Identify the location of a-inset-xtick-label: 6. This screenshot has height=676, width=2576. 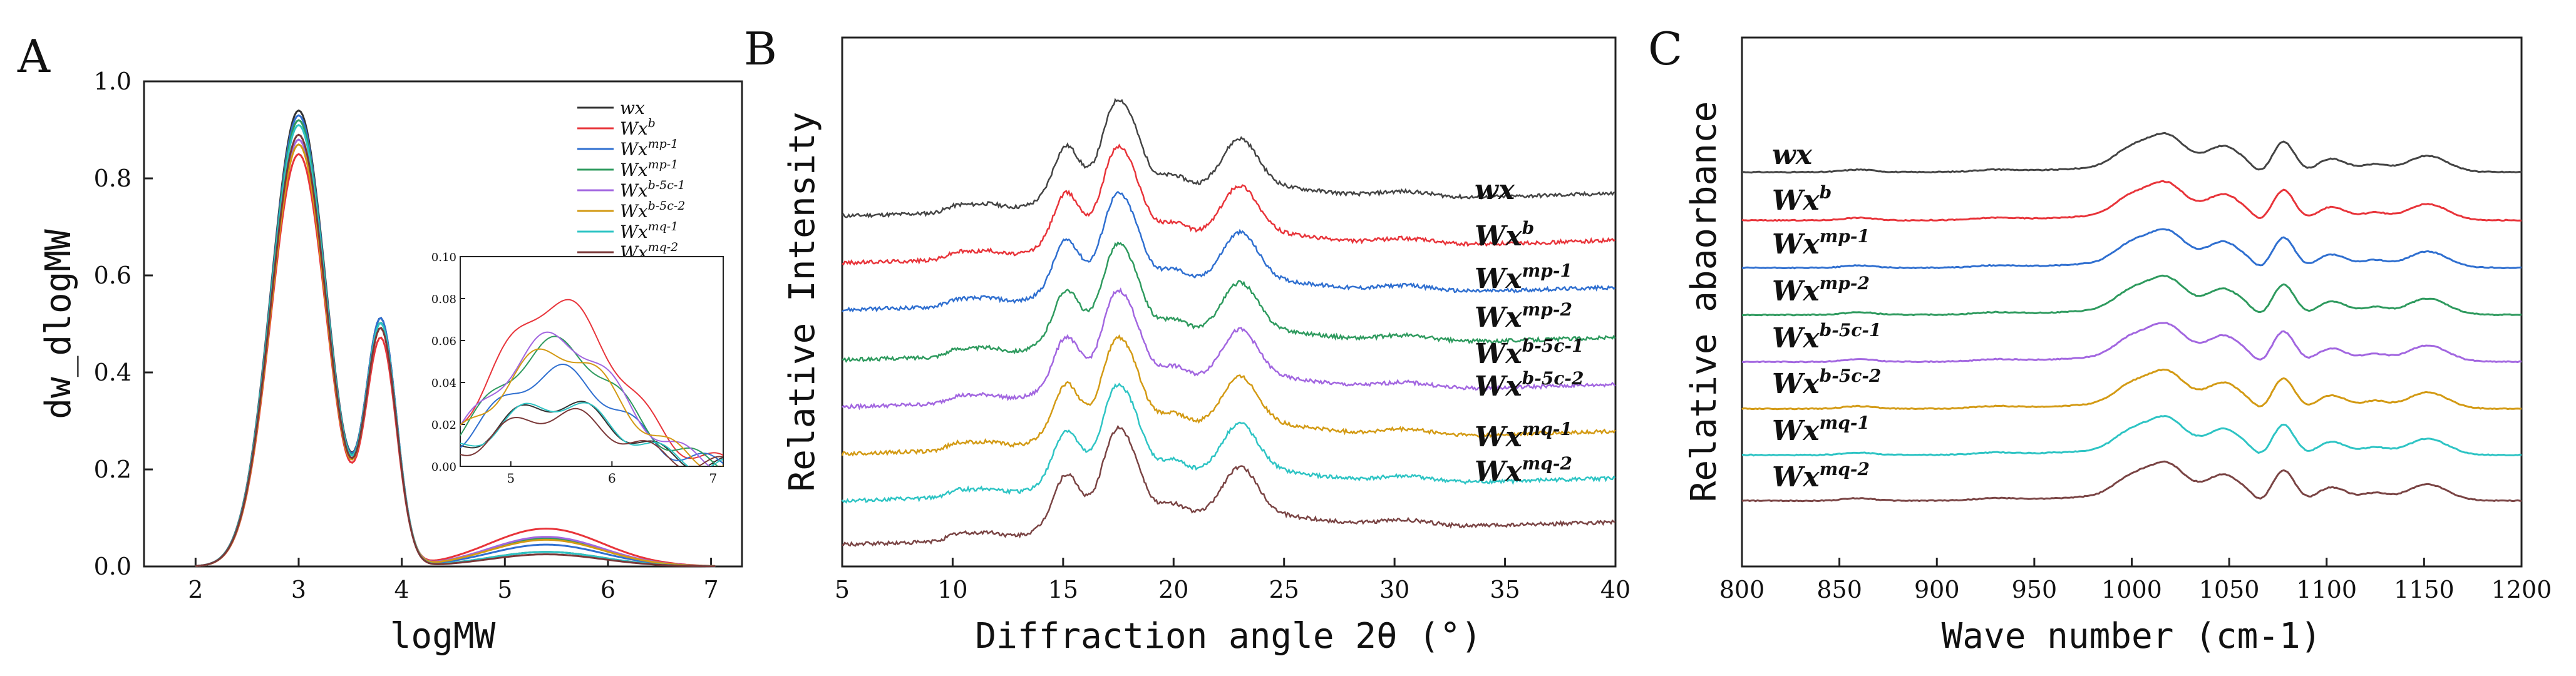
(612, 478).